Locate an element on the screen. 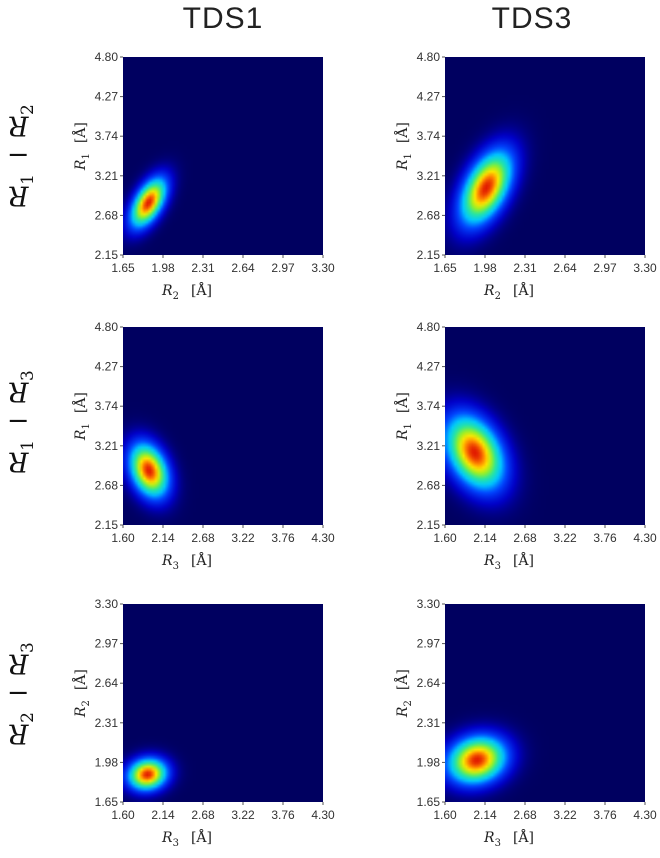  column-title-tds3: TDS3 is located at coordinates (532, 18).